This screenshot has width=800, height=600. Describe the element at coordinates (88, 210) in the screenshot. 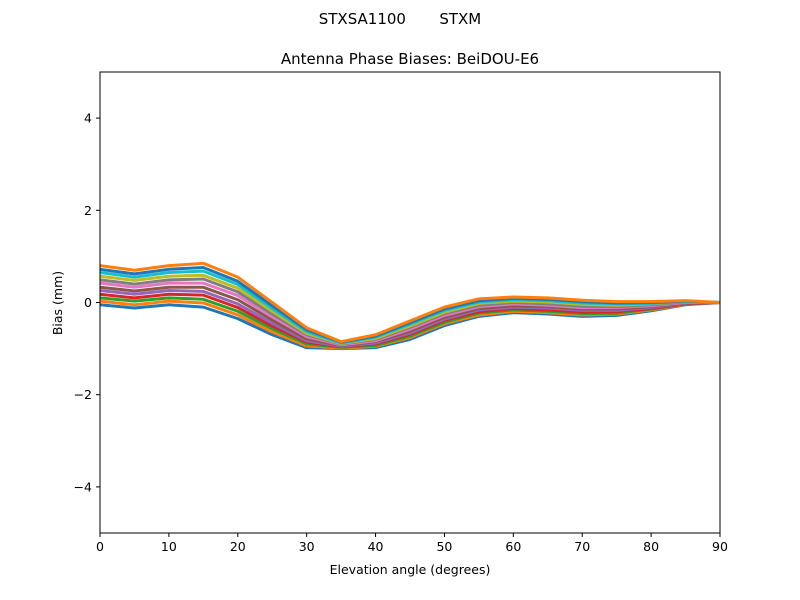

I see `y-tick-label: 2` at that location.